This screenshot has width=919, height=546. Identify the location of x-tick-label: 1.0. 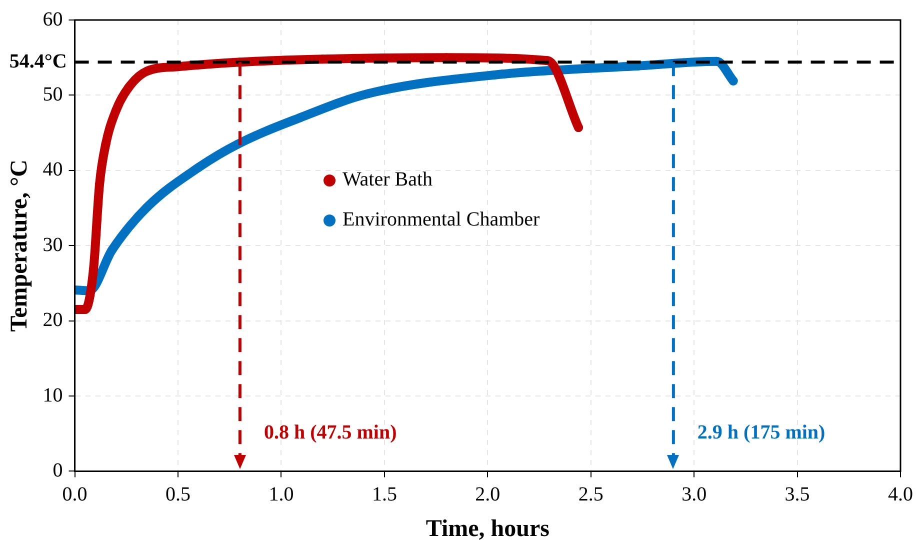
(281, 494).